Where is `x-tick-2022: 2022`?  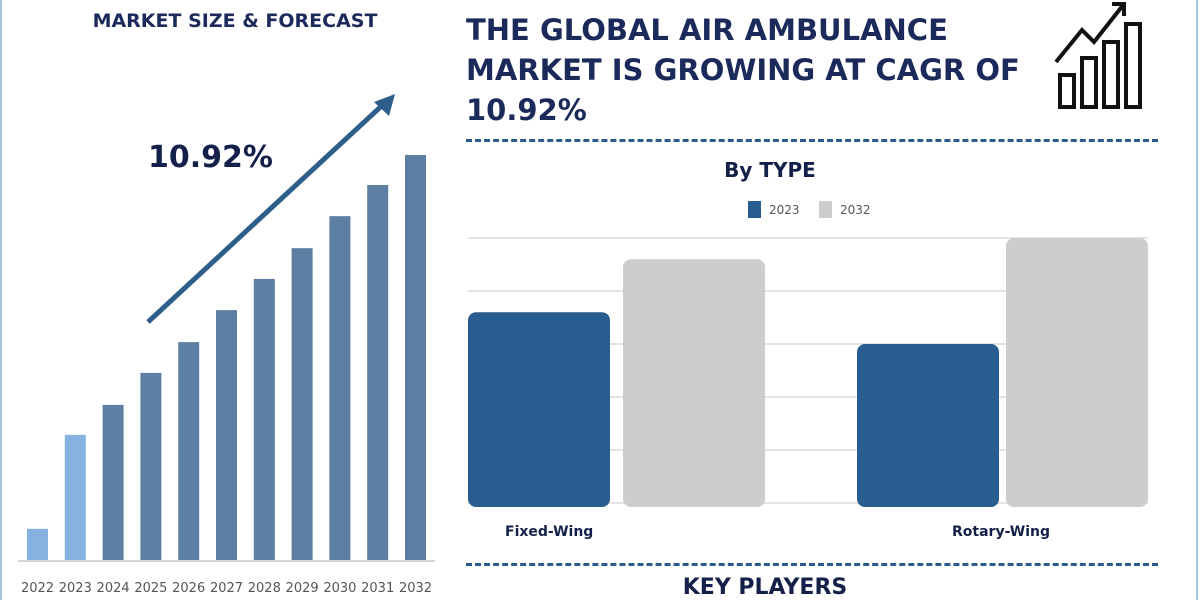
x-tick-2022: 2022 is located at coordinates (37, 588).